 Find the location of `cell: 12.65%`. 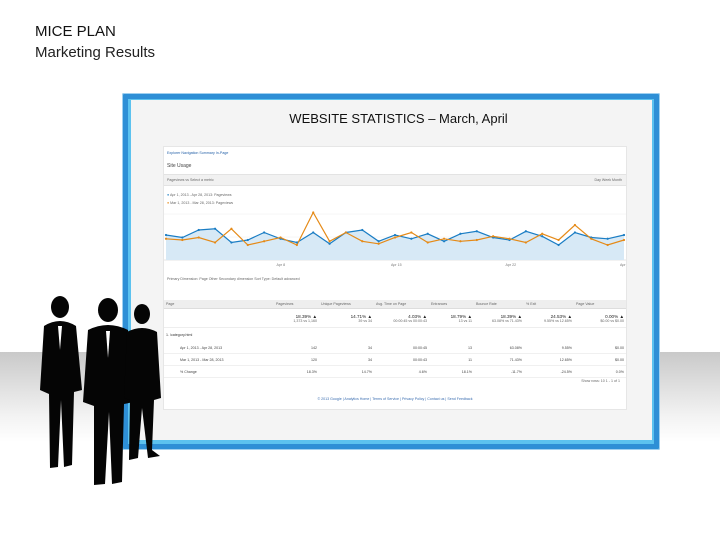

cell: 12.65% is located at coordinates (549, 359).